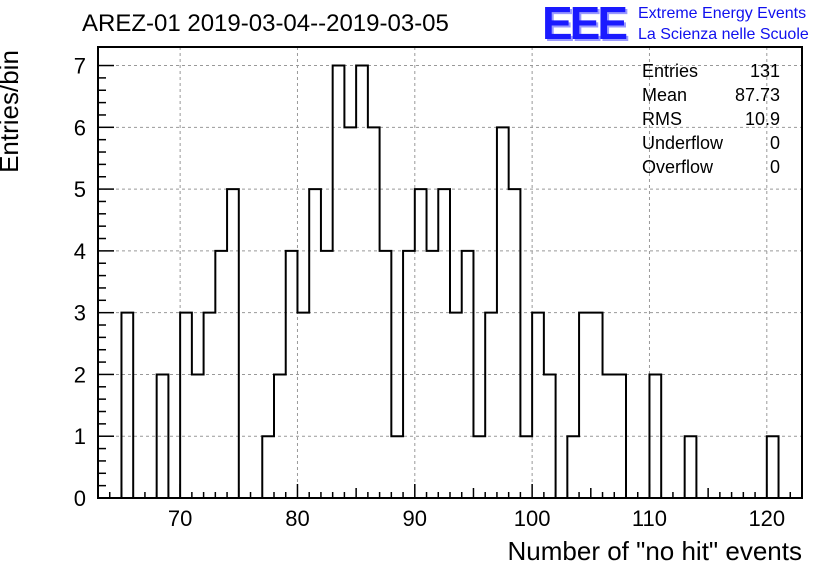 The image size is (836, 572). Describe the element at coordinates (711, 96) in the screenshot. I see `stats-row-mean: Mean 87.73` at that location.